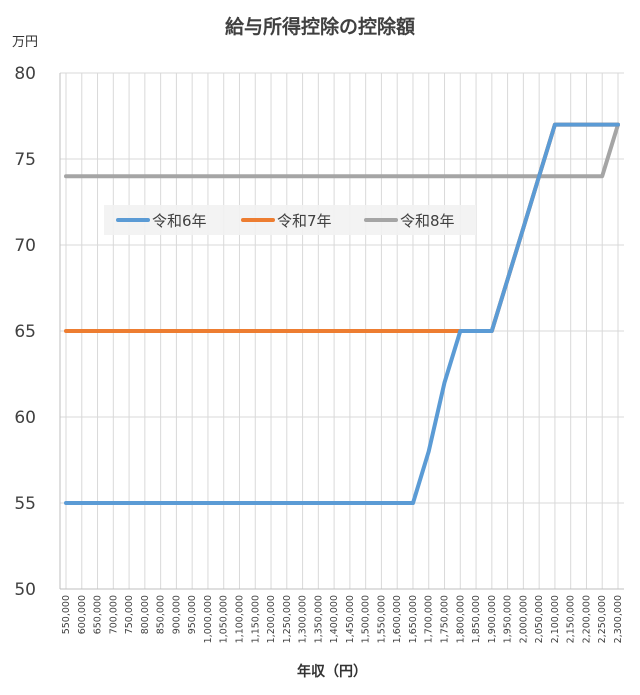 The width and height of the screenshot is (640, 695). Describe the element at coordinates (318, 619) in the screenshot. I see `x-tick-label: 1,350,000` at that location.